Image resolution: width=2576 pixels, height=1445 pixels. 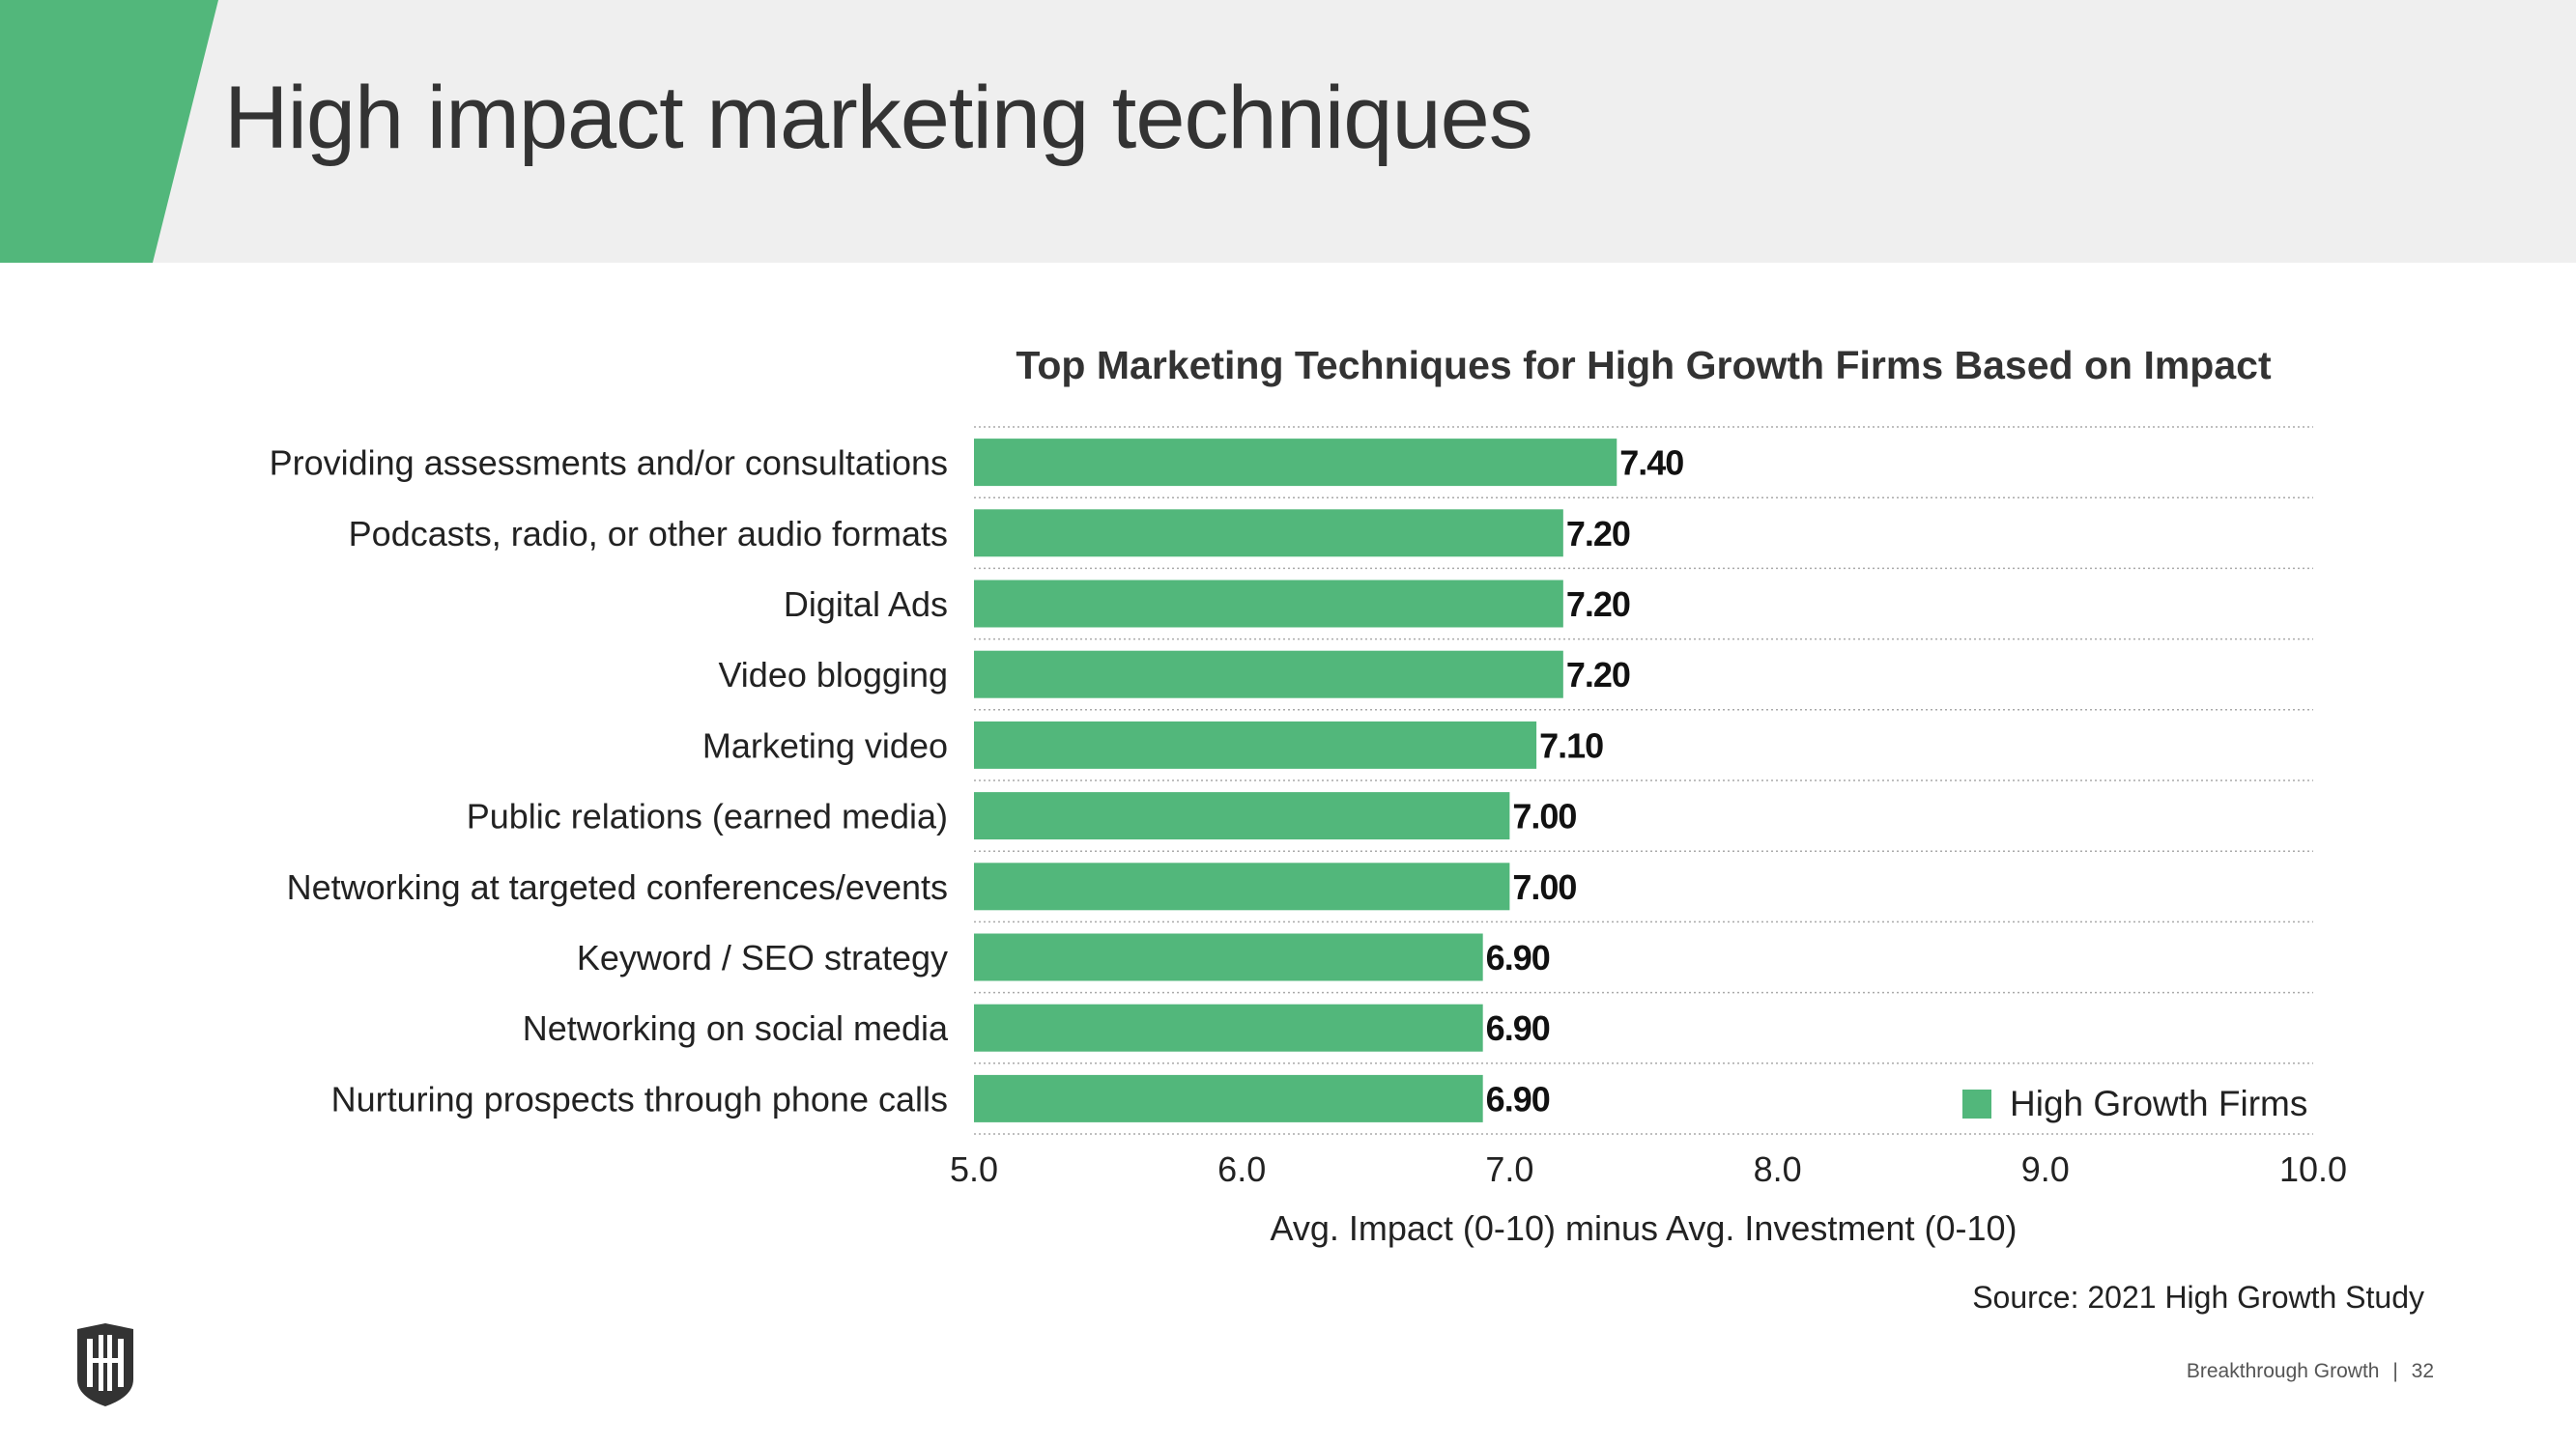 What do you see at coordinates (825, 745) in the screenshot?
I see `category-label: Marketing video` at bounding box center [825, 745].